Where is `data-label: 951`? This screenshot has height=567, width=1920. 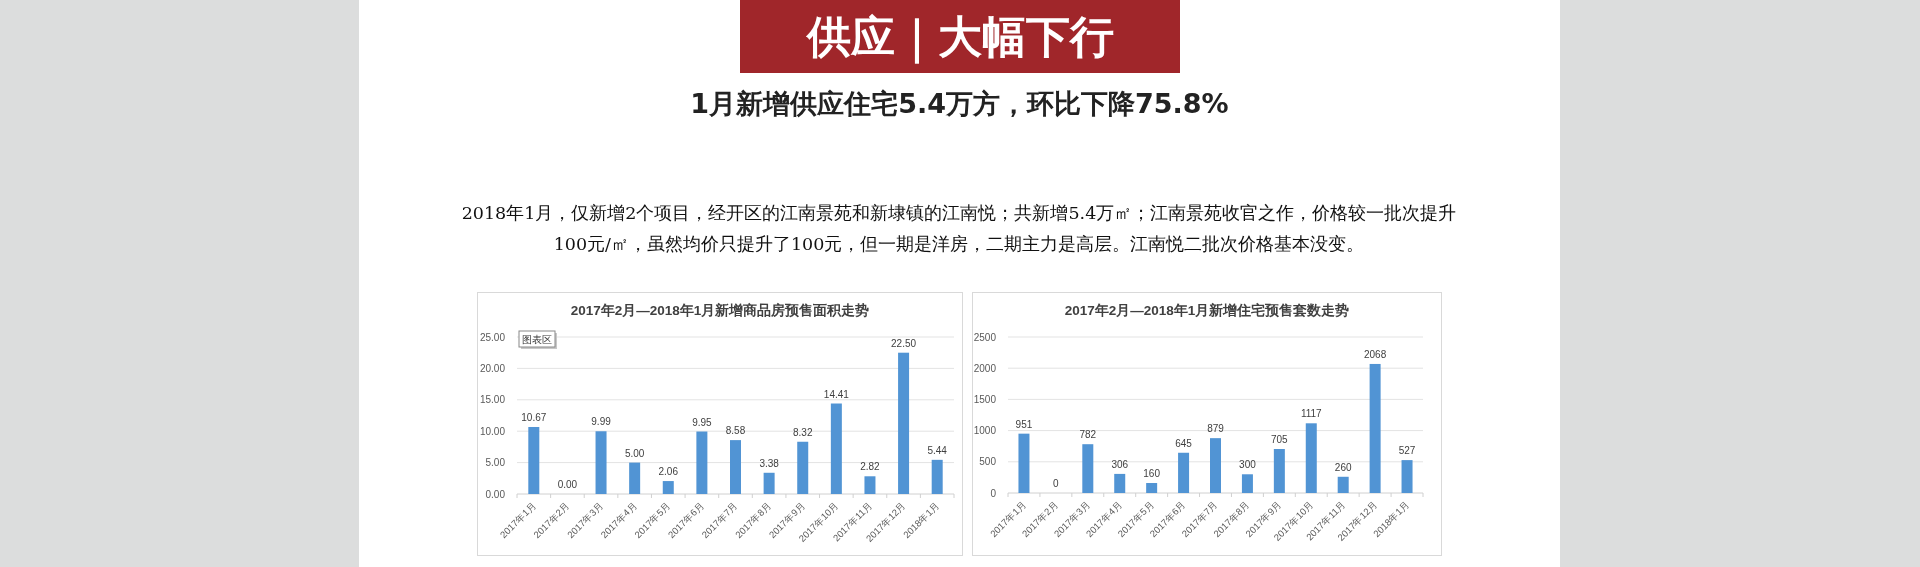
data-label: 951 is located at coordinates (1024, 424).